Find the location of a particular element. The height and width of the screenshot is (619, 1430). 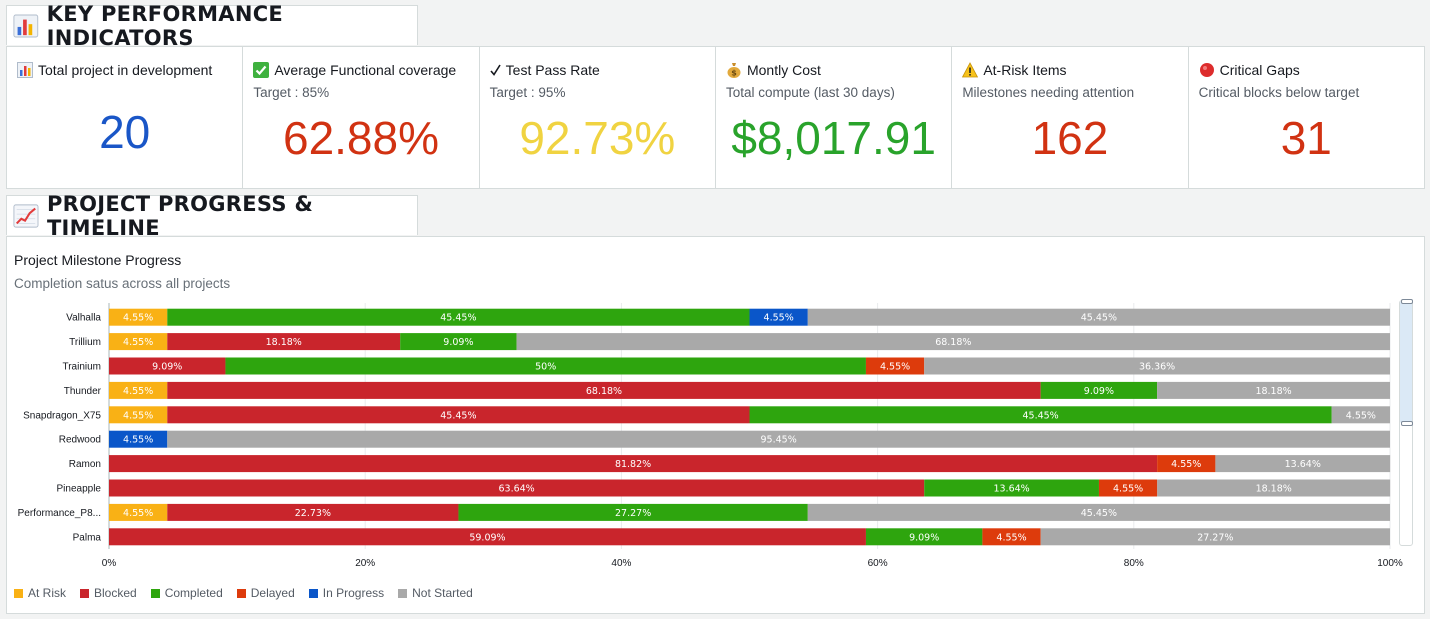

bar-data-label: 59.09% is located at coordinates (487, 537).